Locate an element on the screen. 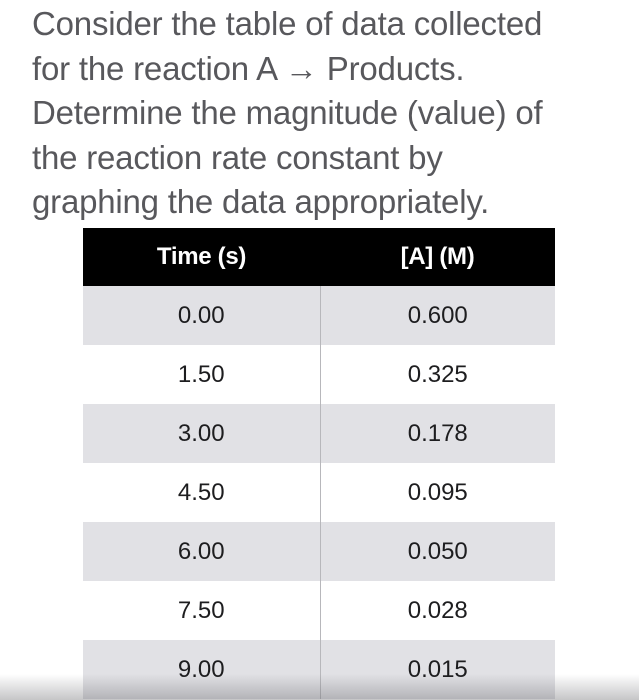 This screenshot has width=639, height=700. concentration-cell: 0.325 is located at coordinates (437, 374).